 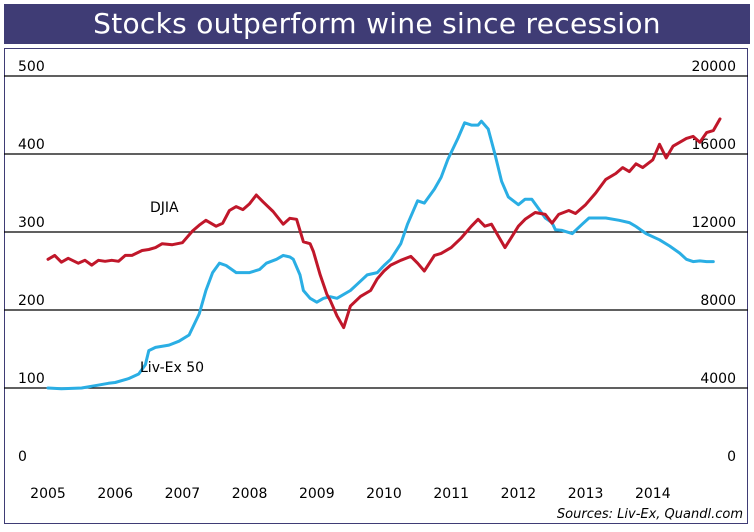 What do you see at coordinates (713, 262) in the screenshot?
I see `right-axis-ticks: 0 4000 8000 12000 16000 20000` at bounding box center [713, 262].